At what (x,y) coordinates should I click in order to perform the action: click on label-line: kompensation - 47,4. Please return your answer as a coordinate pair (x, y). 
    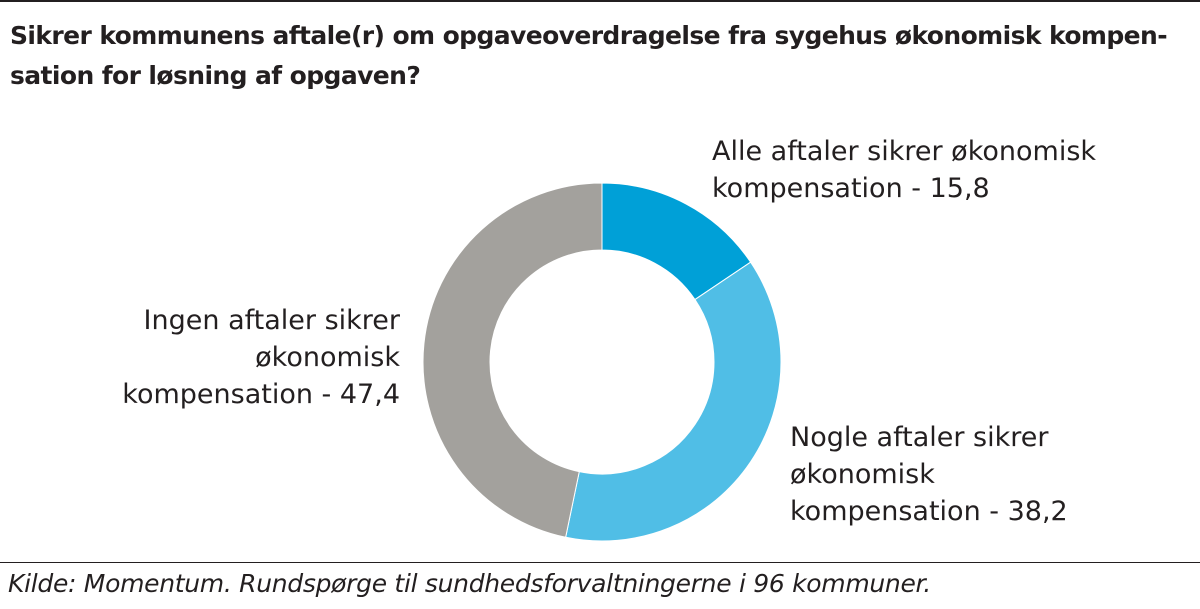
    Looking at the image, I should click on (261, 394).